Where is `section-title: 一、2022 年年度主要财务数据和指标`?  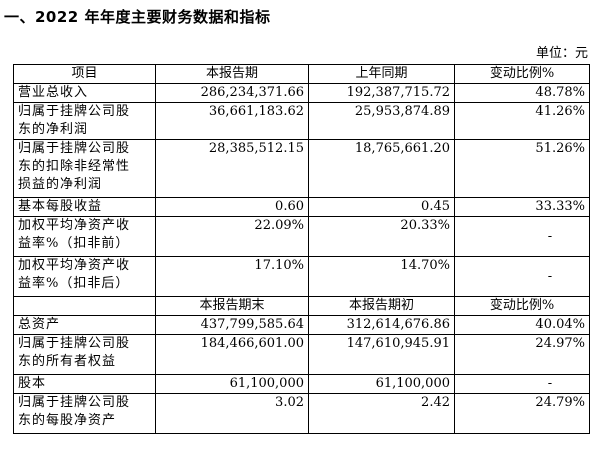 section-title: 一、2022 年年度主要财务数据和指标 is located at coordinates (137, 17).